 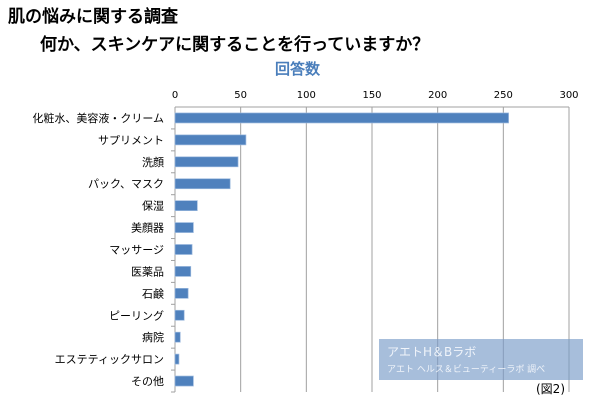 I want to click on x-tick-label: 150, so click(x=371, y=95).